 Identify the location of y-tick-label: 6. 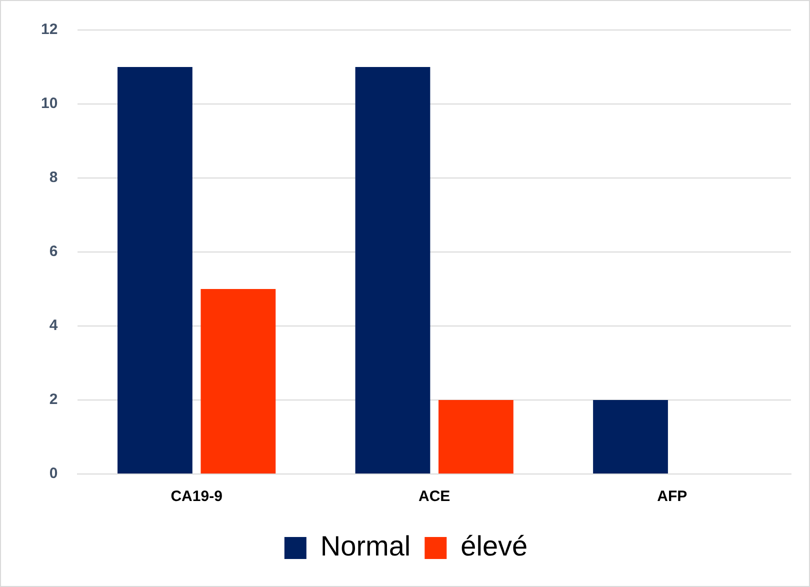
(53, 251).